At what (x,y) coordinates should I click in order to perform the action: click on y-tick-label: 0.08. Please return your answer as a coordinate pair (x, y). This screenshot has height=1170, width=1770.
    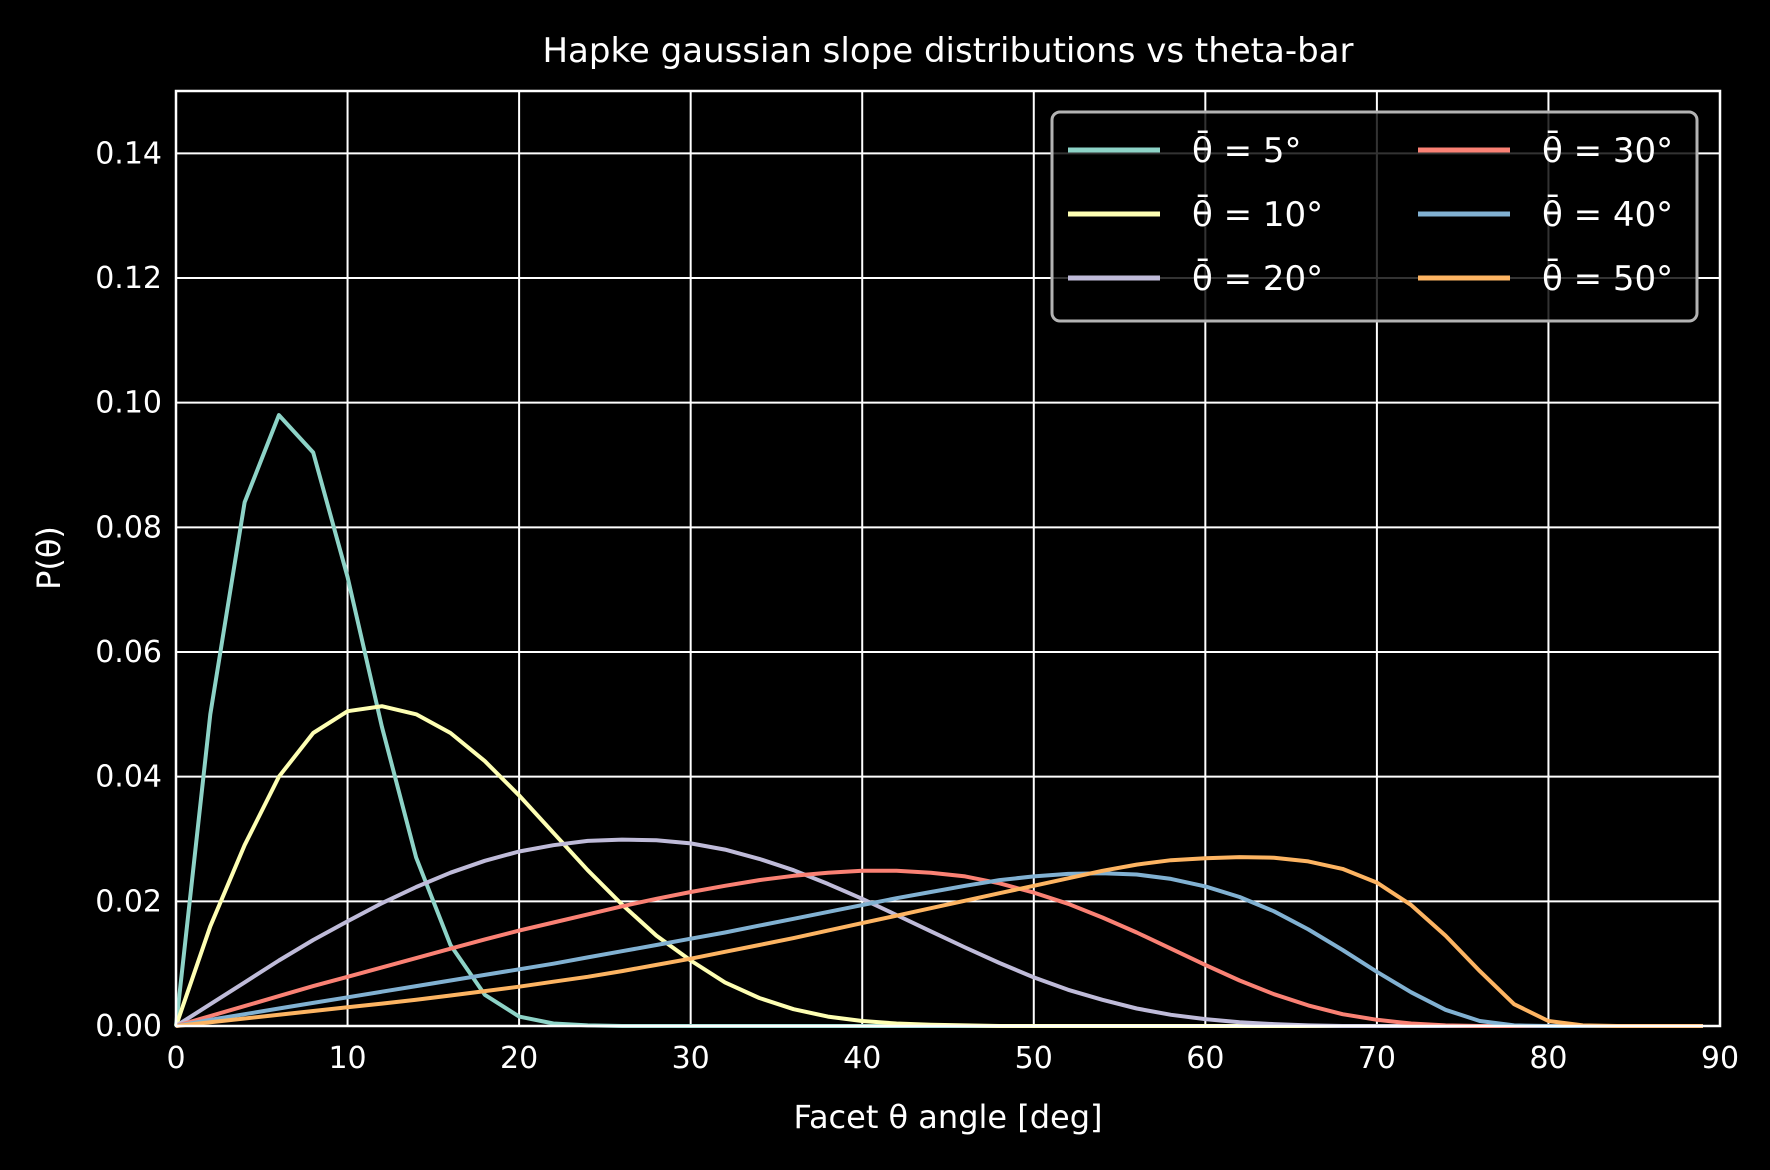
    Looking at the image, I should click on (128, 527).